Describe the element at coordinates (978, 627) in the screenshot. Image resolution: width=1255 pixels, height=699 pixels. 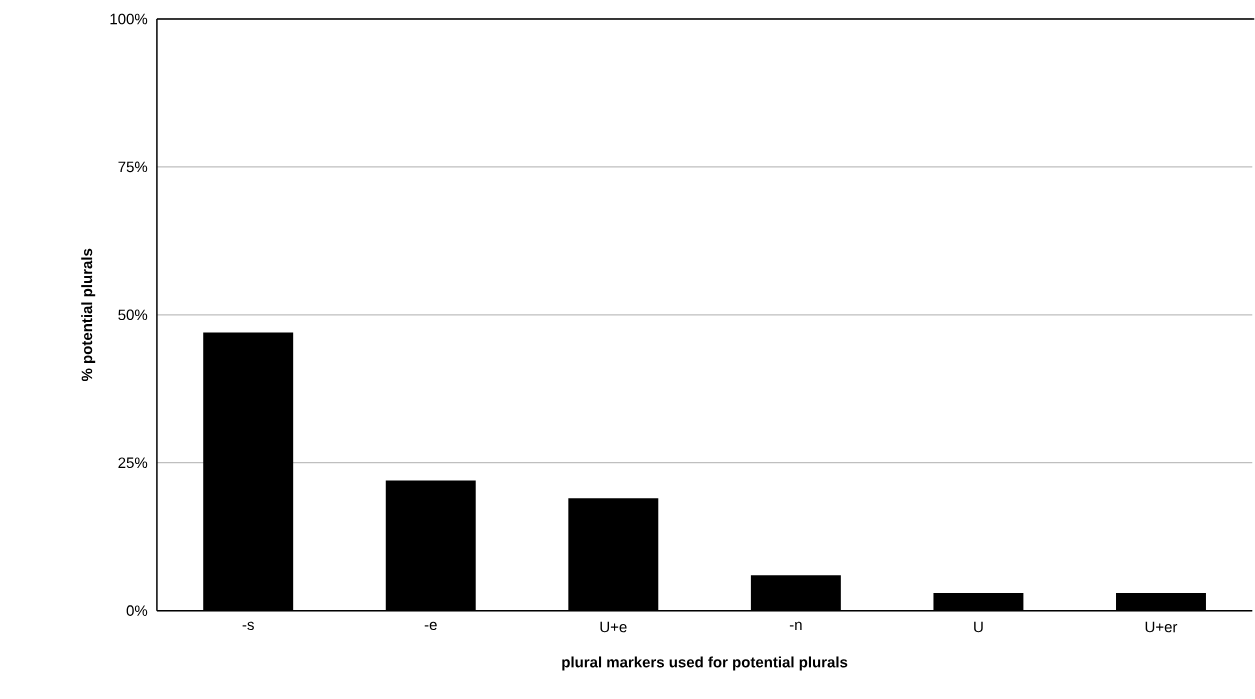
I see `x-tick-label: U` at that location.